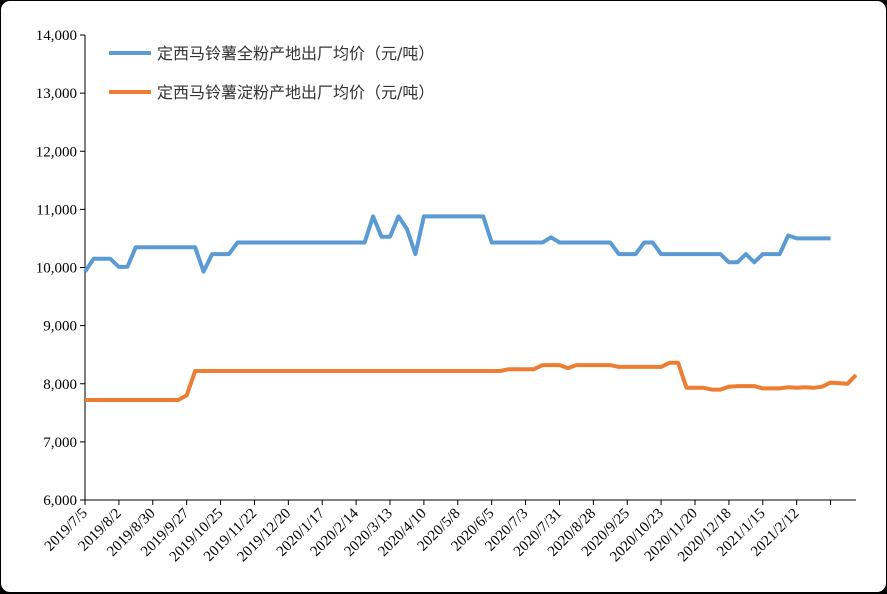  I want to click on y-tick-label: 7,000, so click(60, 443).